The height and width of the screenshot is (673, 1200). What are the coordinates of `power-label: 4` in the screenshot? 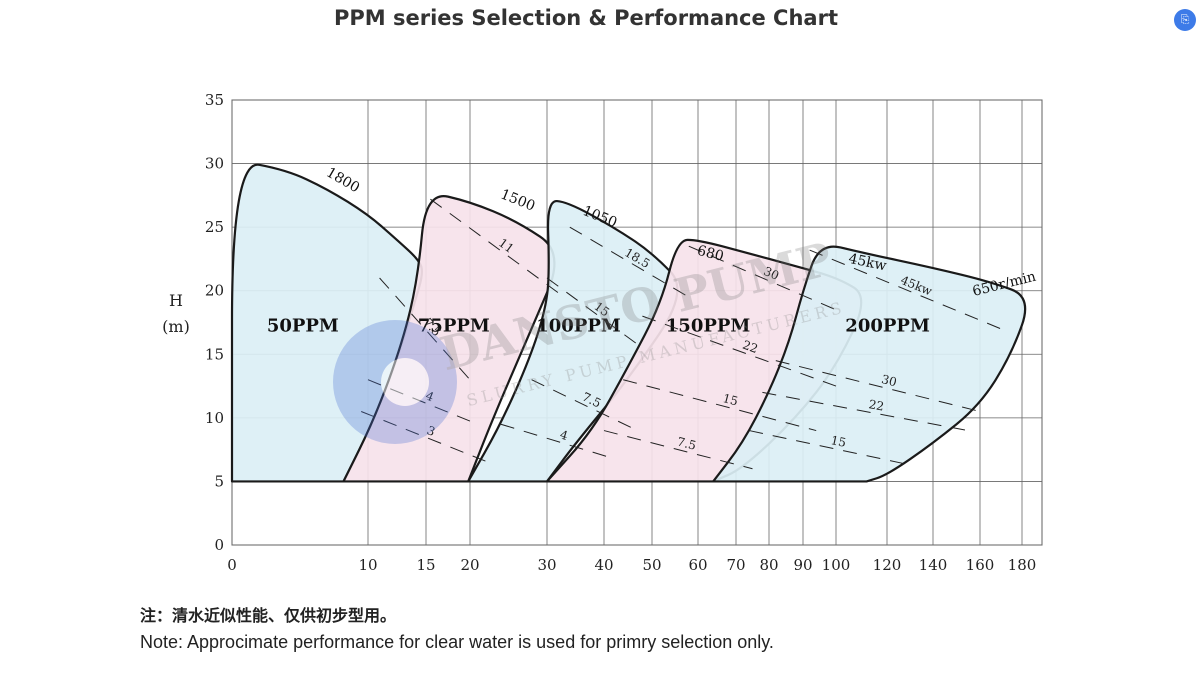 It's located at (564, 435).